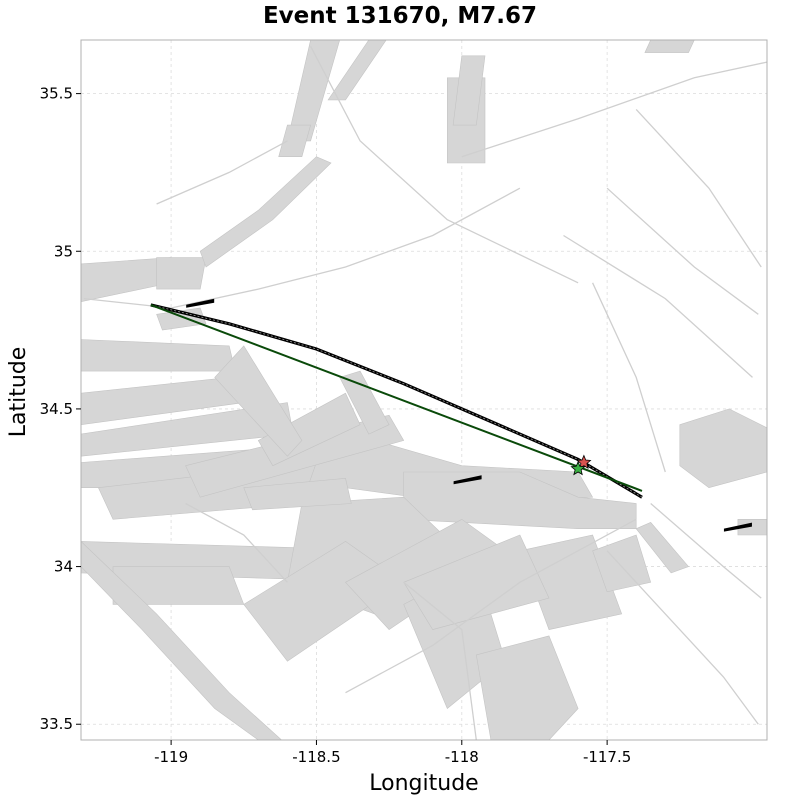 Image resolution: width=800 pixels, height=800 pixels. Describe the element at coordinates (56, 409) in the screenshot. I see `y-tick-label: 34.5` at that location.